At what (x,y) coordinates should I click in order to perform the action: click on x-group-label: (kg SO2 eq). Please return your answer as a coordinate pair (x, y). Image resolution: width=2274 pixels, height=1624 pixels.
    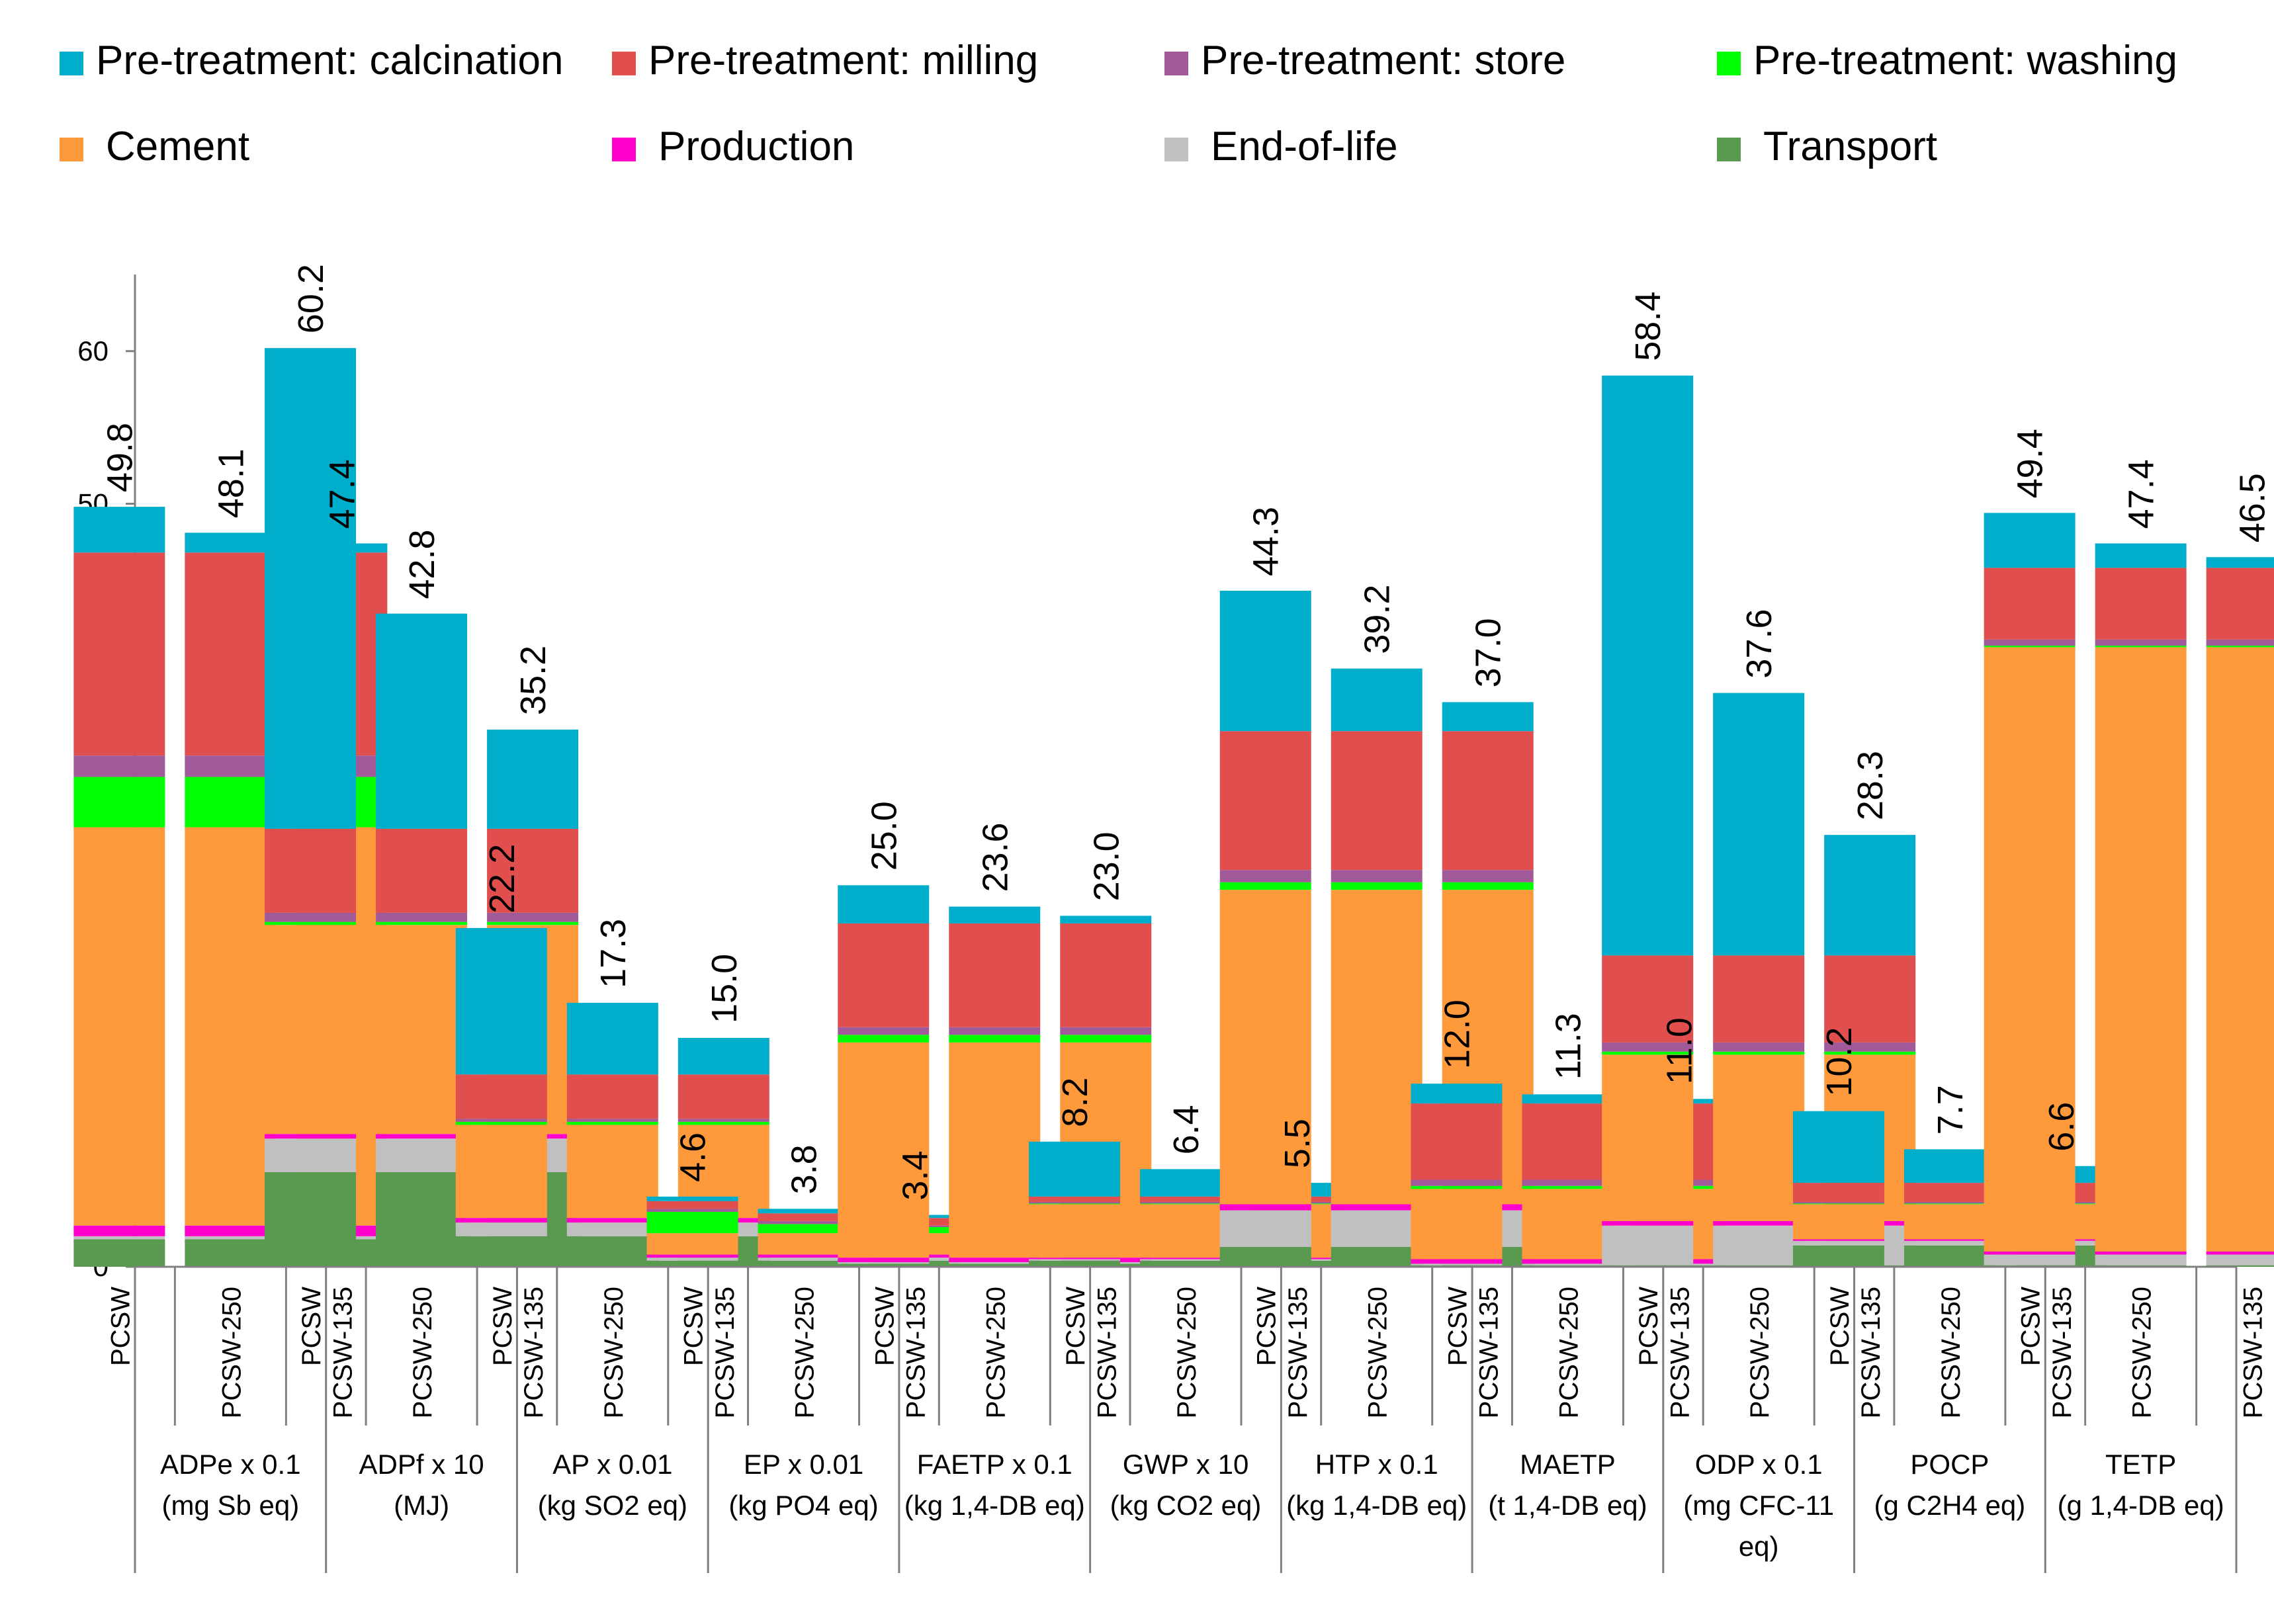
    Looking at the image, I should click on (612, 1505).